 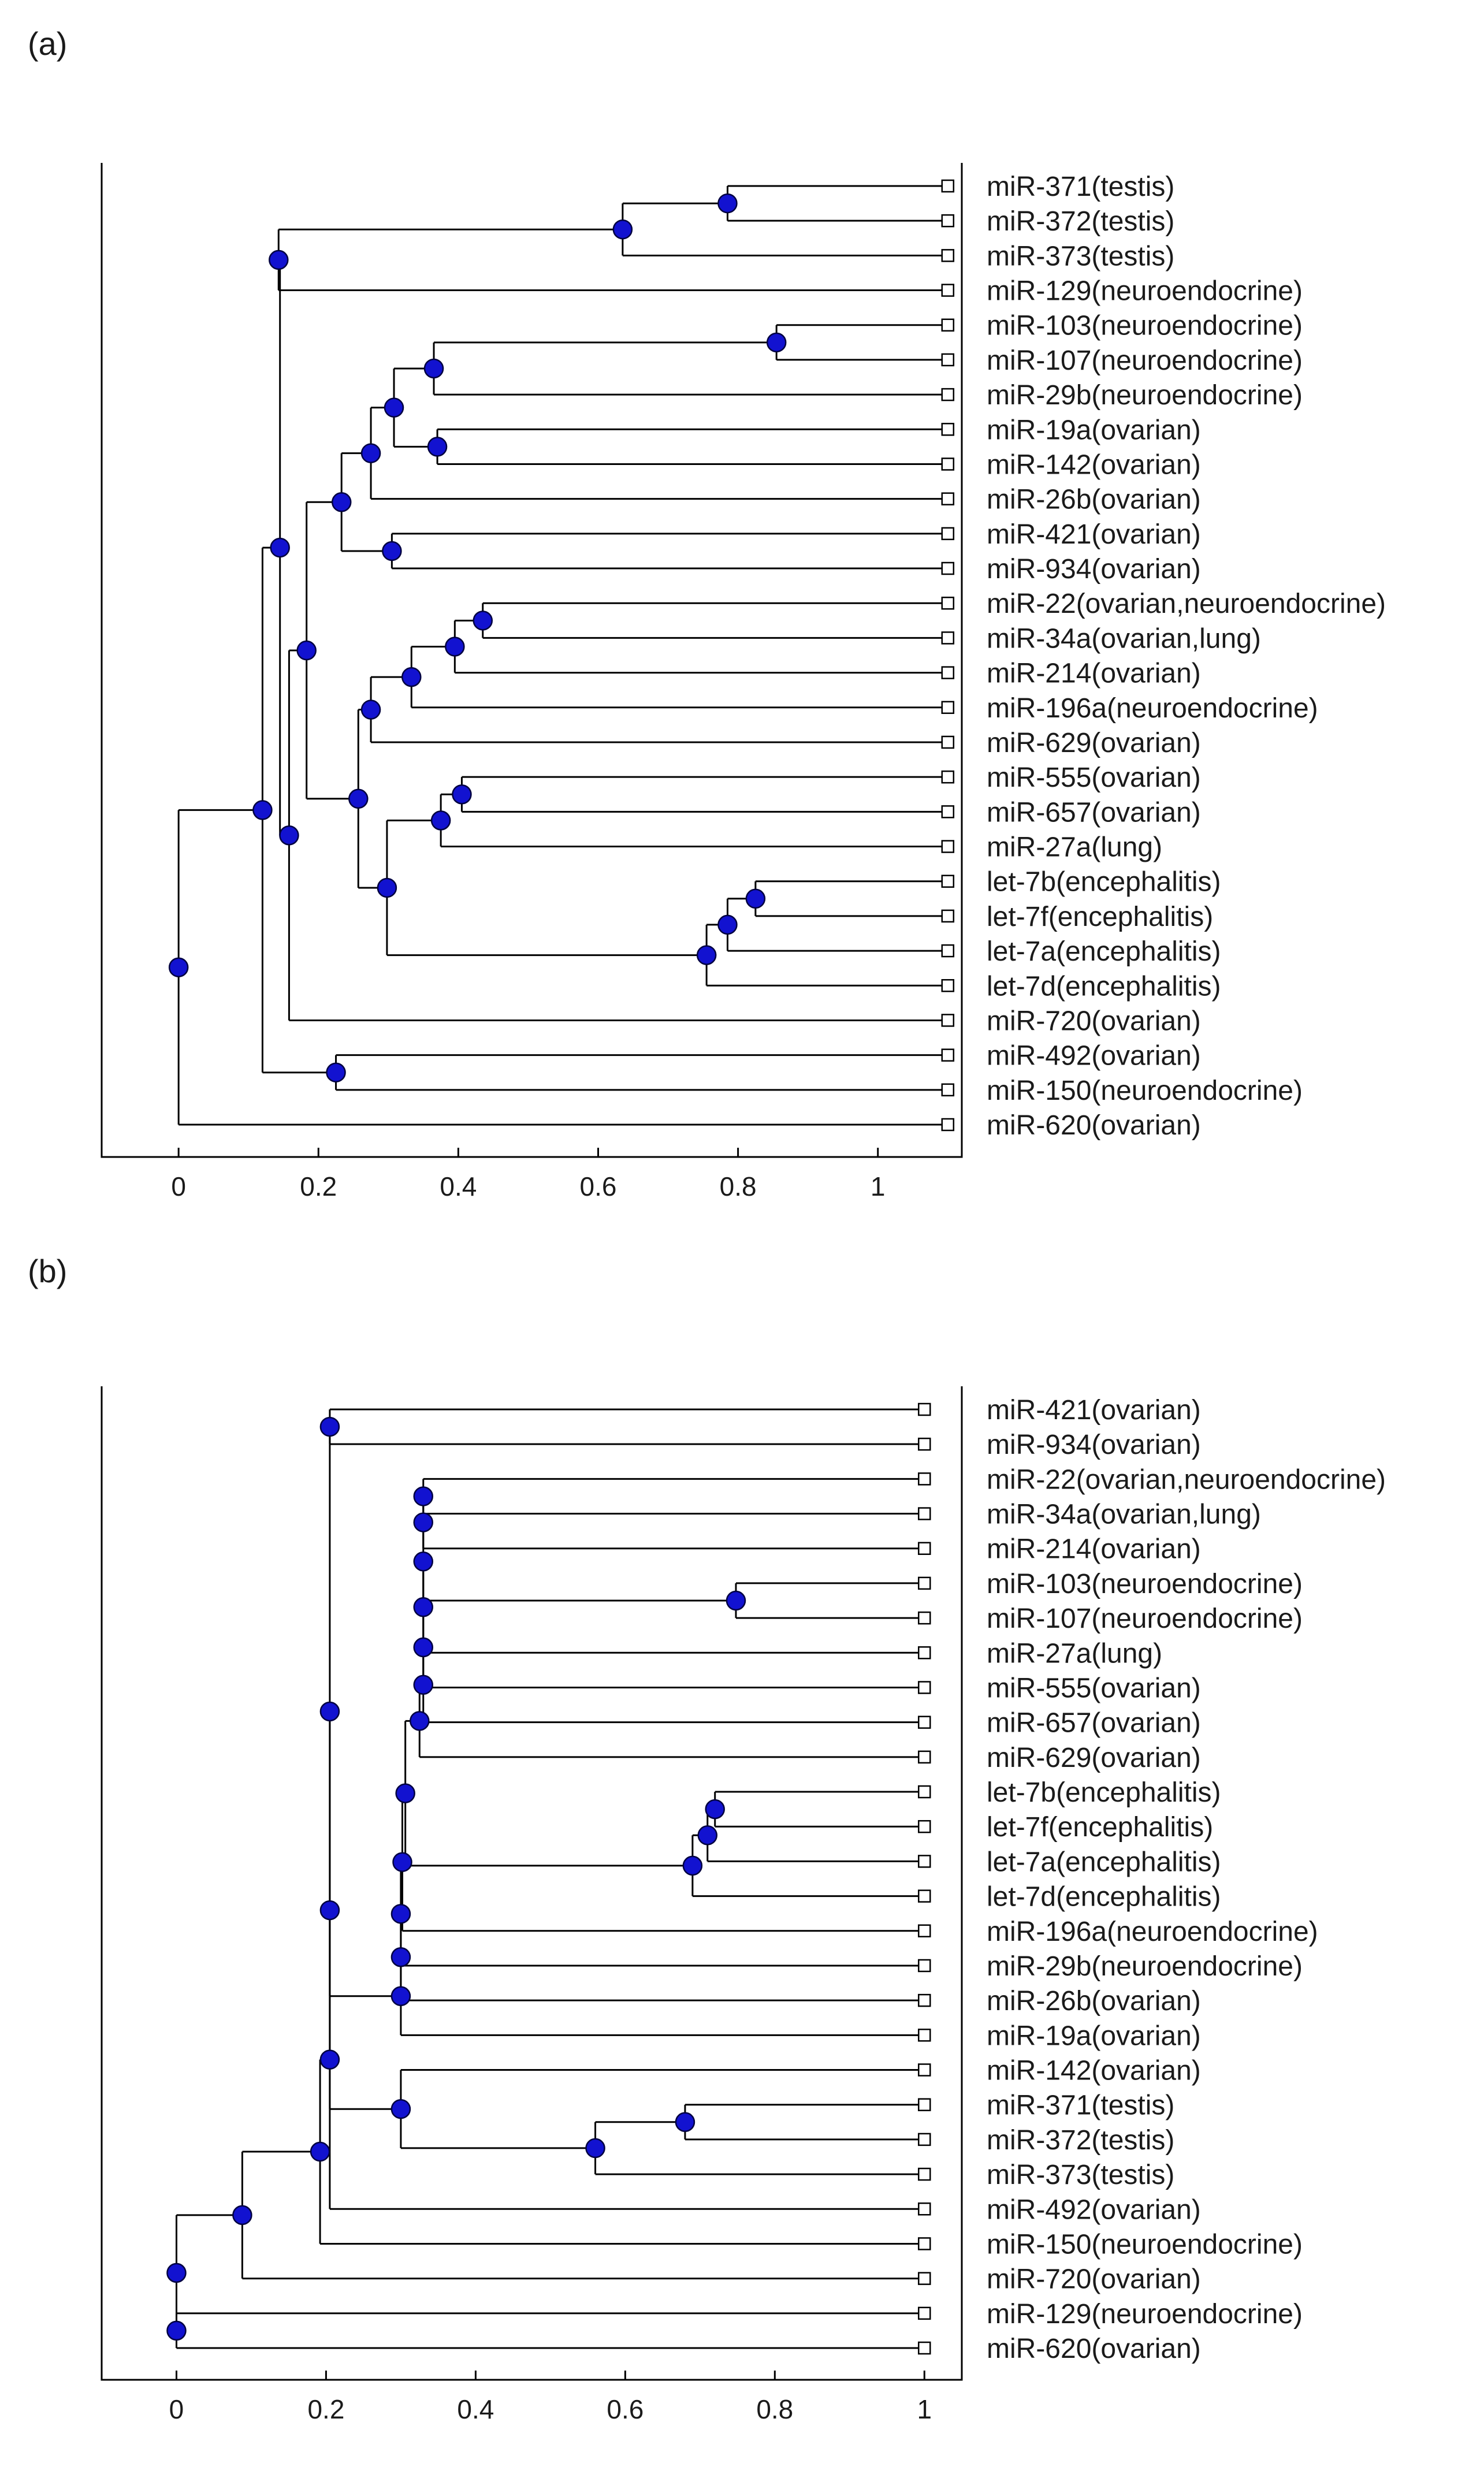 What do you see at coordinates (325, 2409) in the screenshot?
I see `x-tick-label: 0.2` at bounding box center [325, 2409].